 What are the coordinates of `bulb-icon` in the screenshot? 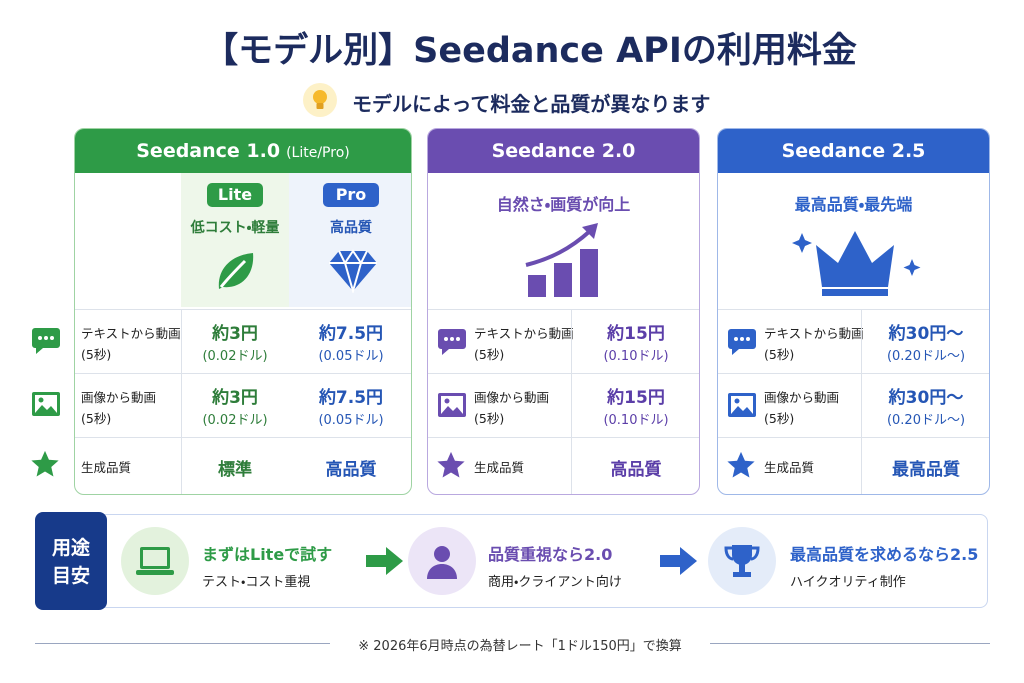 It's located at (320, 100).